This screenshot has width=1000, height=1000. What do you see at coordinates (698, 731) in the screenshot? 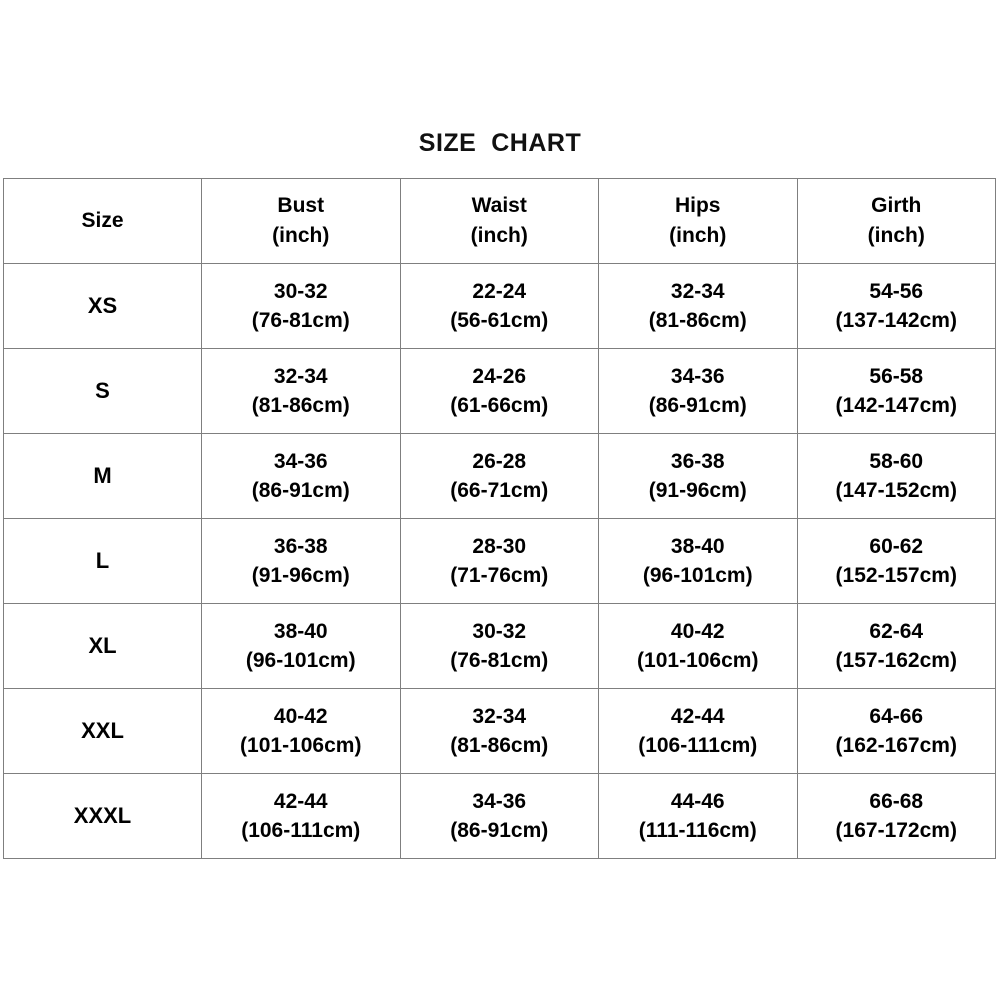
I see `cell-hips: 42-44 (106-111cm)` at bounding box center [698, 731].